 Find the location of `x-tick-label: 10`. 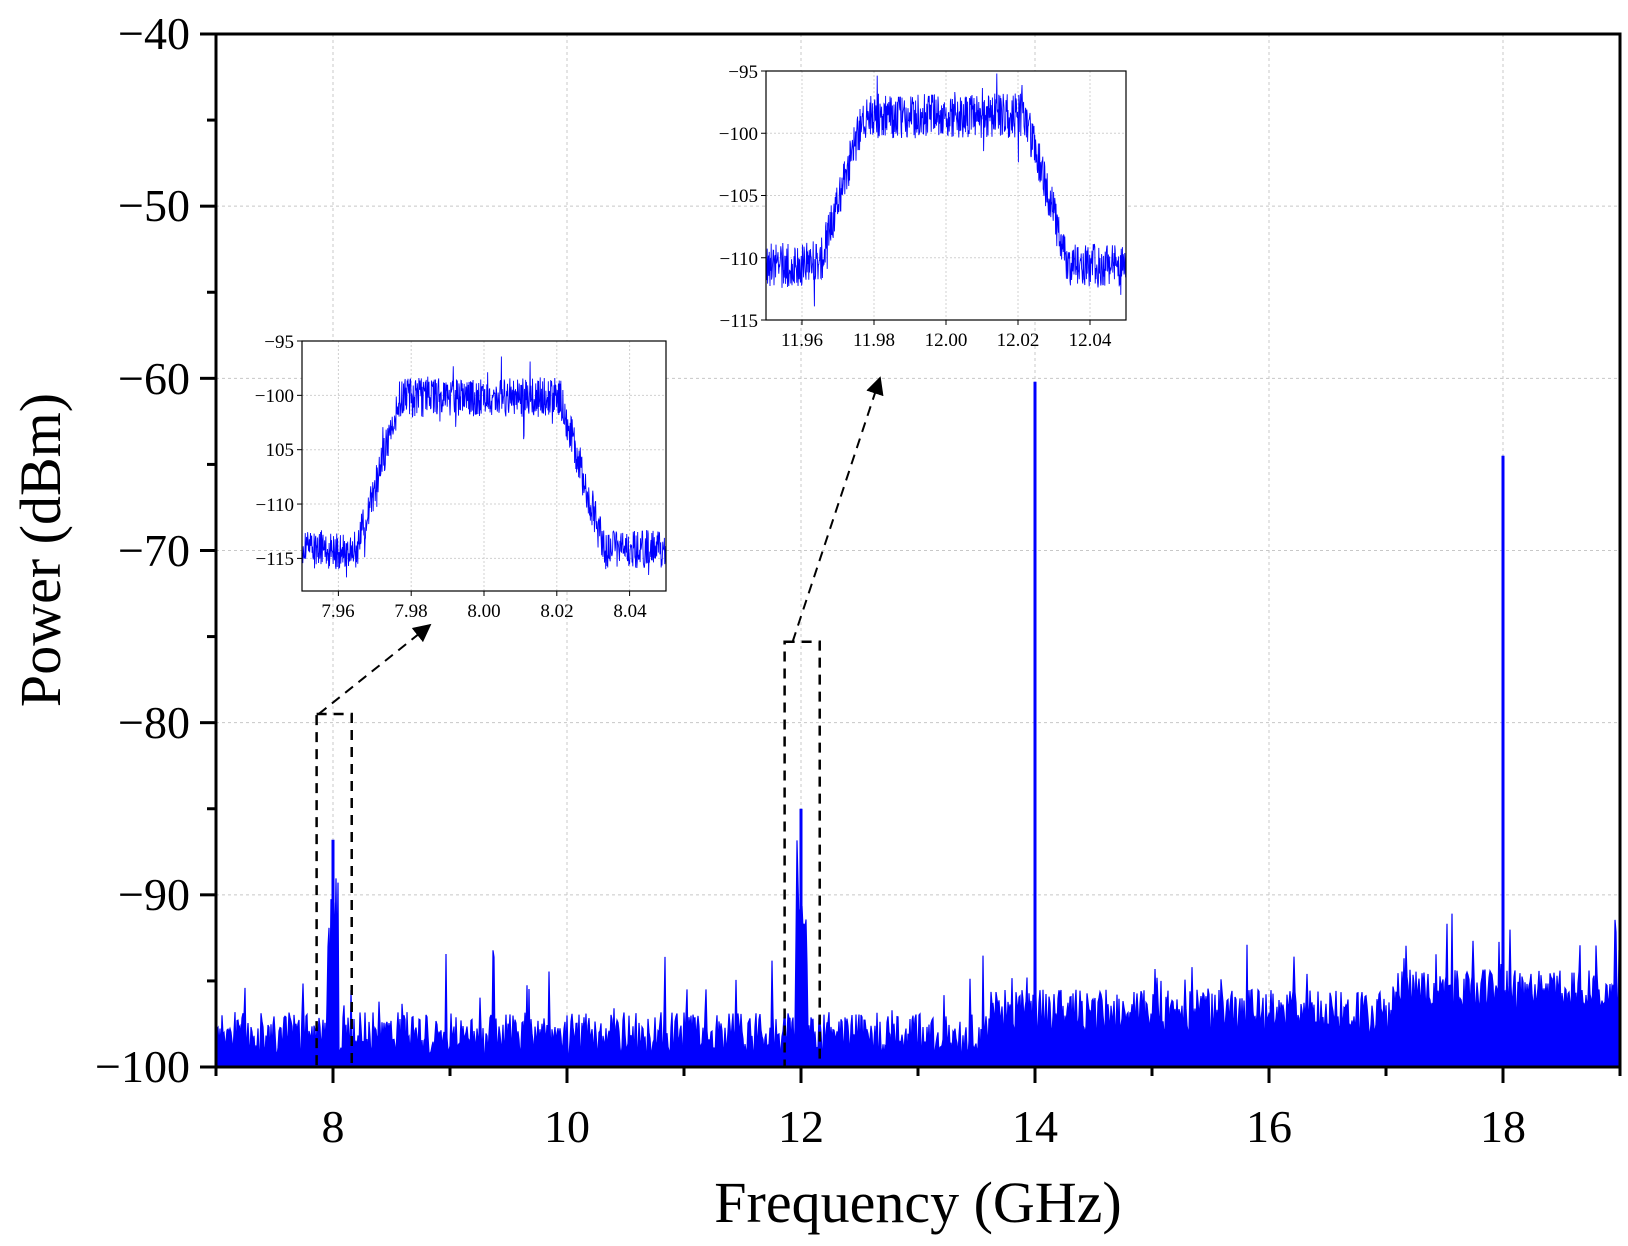

x-tick-label: 10 is located at coordinates (567, 1126).